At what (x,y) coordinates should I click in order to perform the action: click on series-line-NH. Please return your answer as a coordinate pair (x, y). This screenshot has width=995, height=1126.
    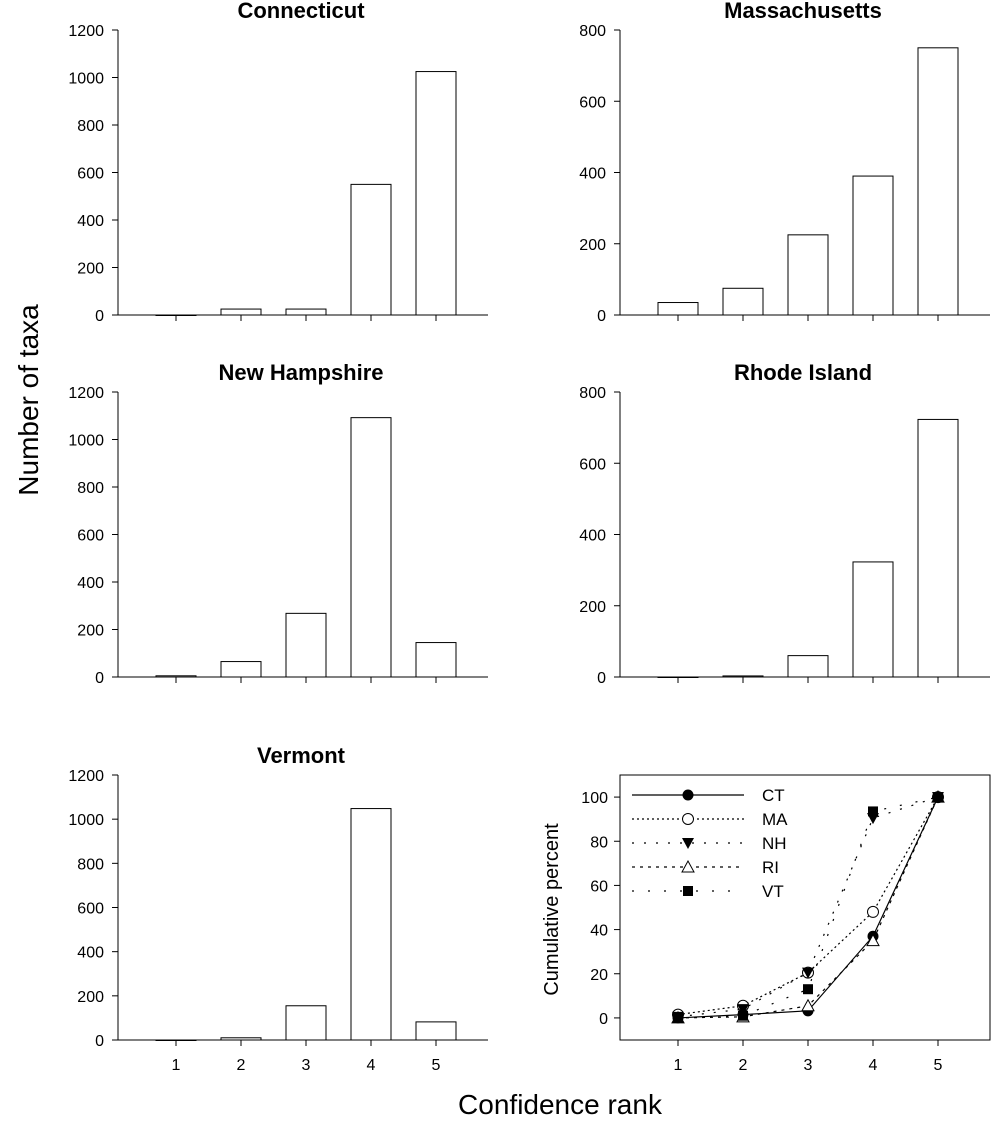
    Looking at the image, I should click on (808, 907).